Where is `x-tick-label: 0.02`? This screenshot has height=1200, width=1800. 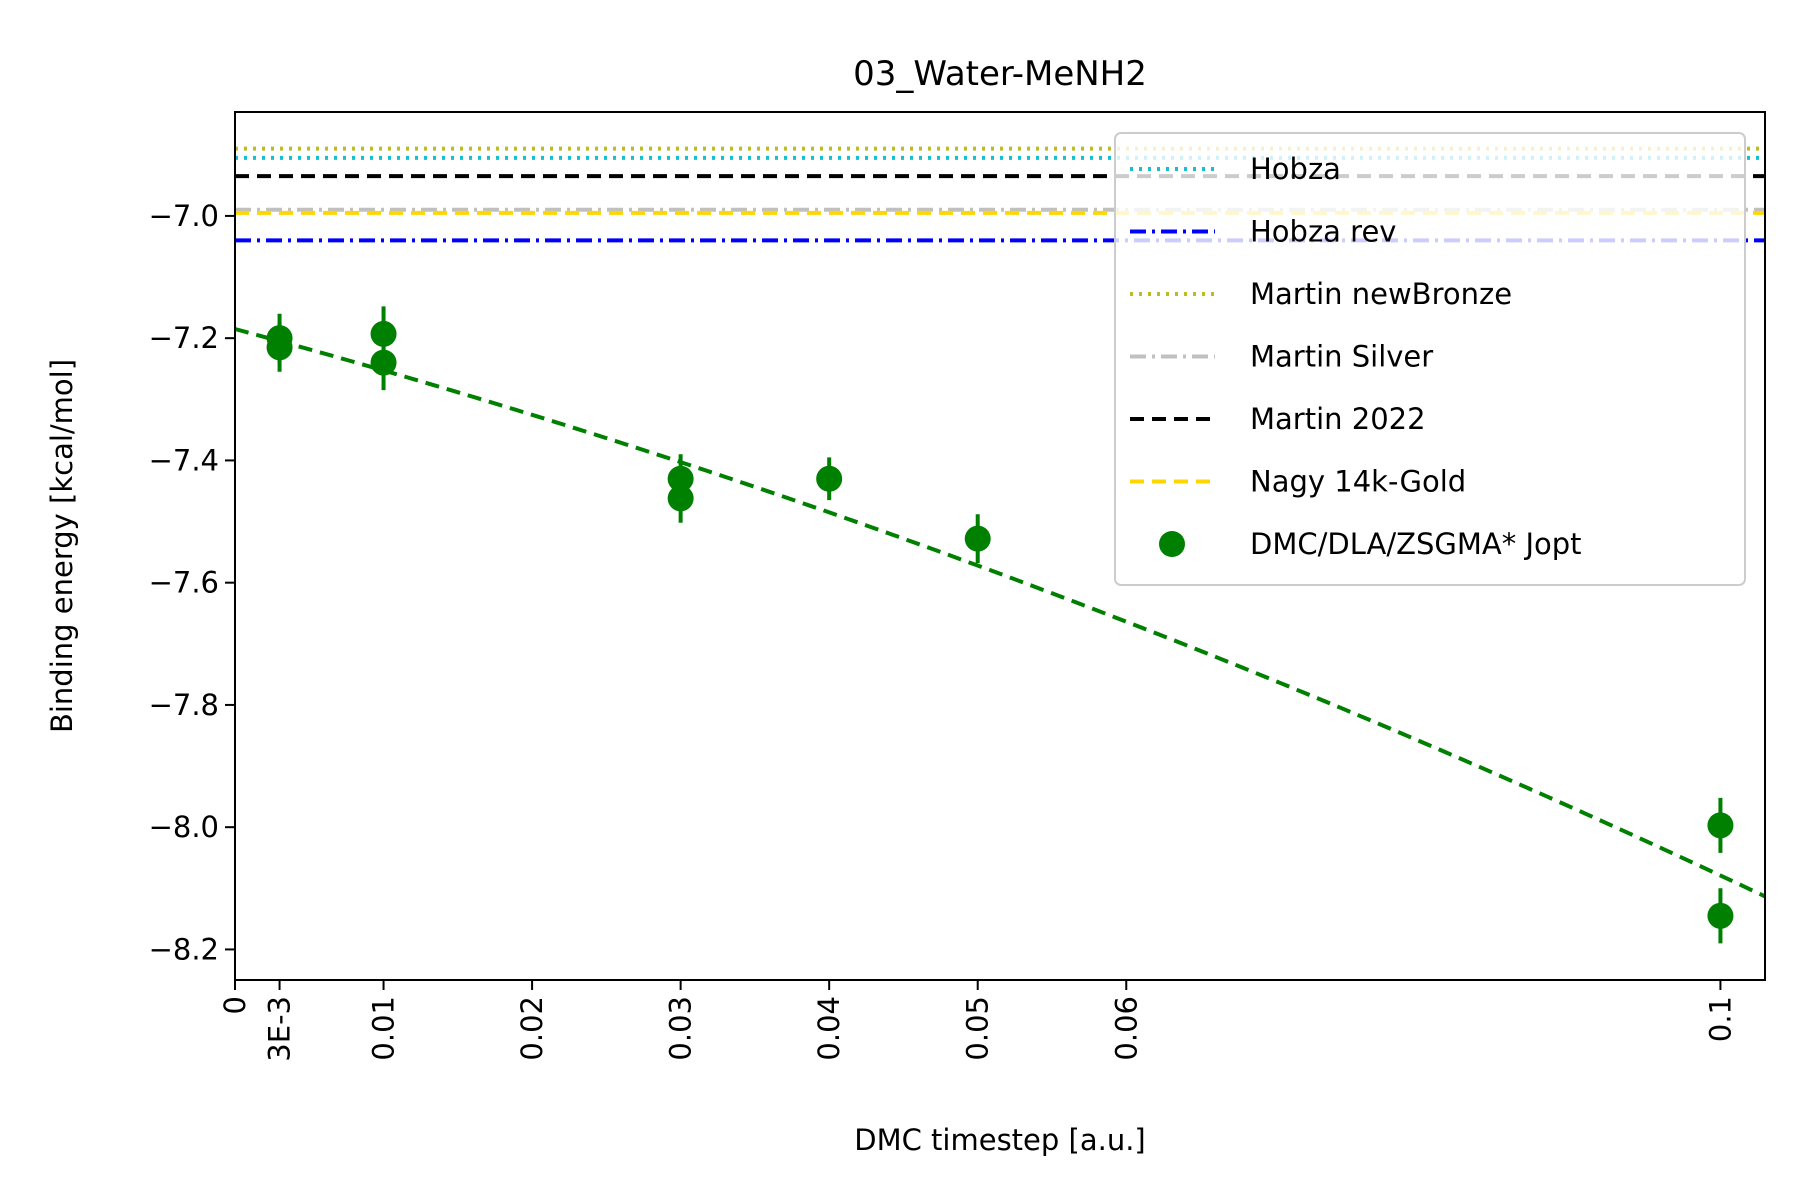 x-tick-label: 0.02 is located at coordinates (532, 1028).